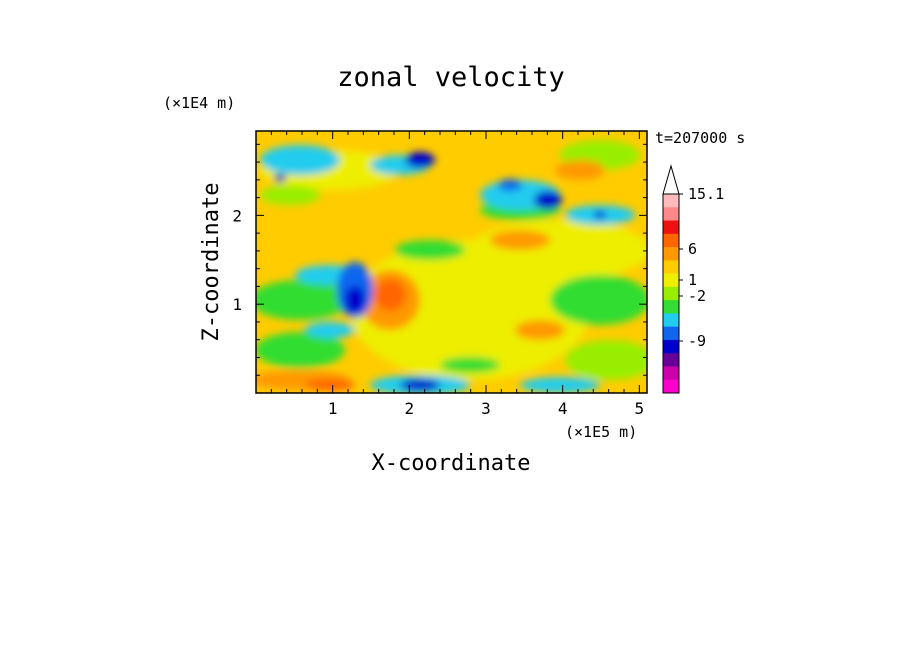 This screenshot has height=654, width=904. I want to click on y-axis-label: Z-coordinate, so click(211, 262).